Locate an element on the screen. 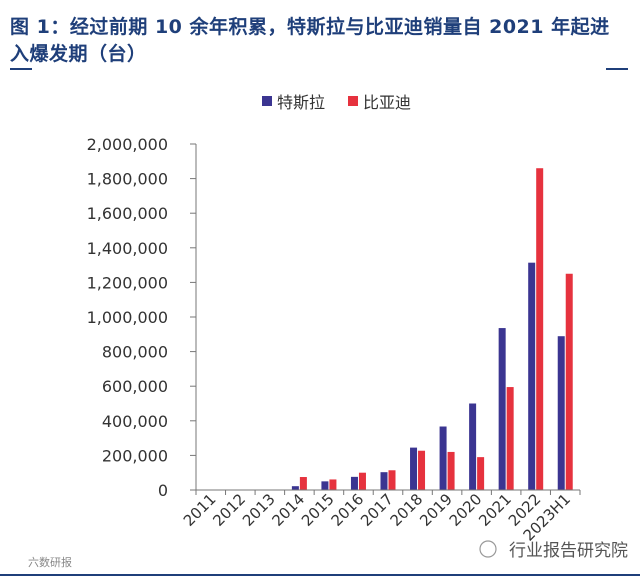 The height and width of the screenshot is (578, 640). bar-tesla-2014 is located at coordinates (295, 488).